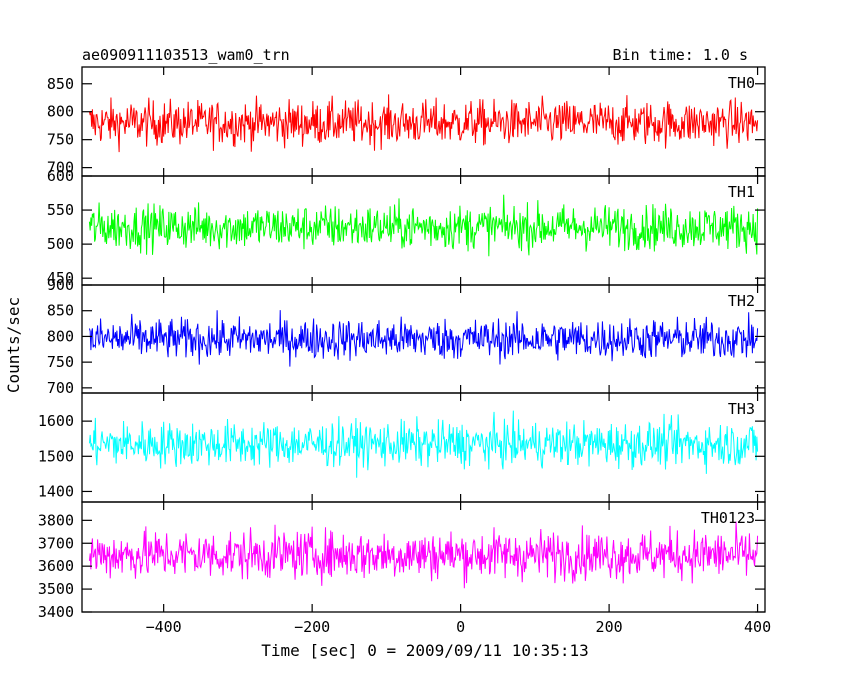  Describe the element at coordinates (741, 409) in the screenshot. I see `panel-label: TH3` at that location.